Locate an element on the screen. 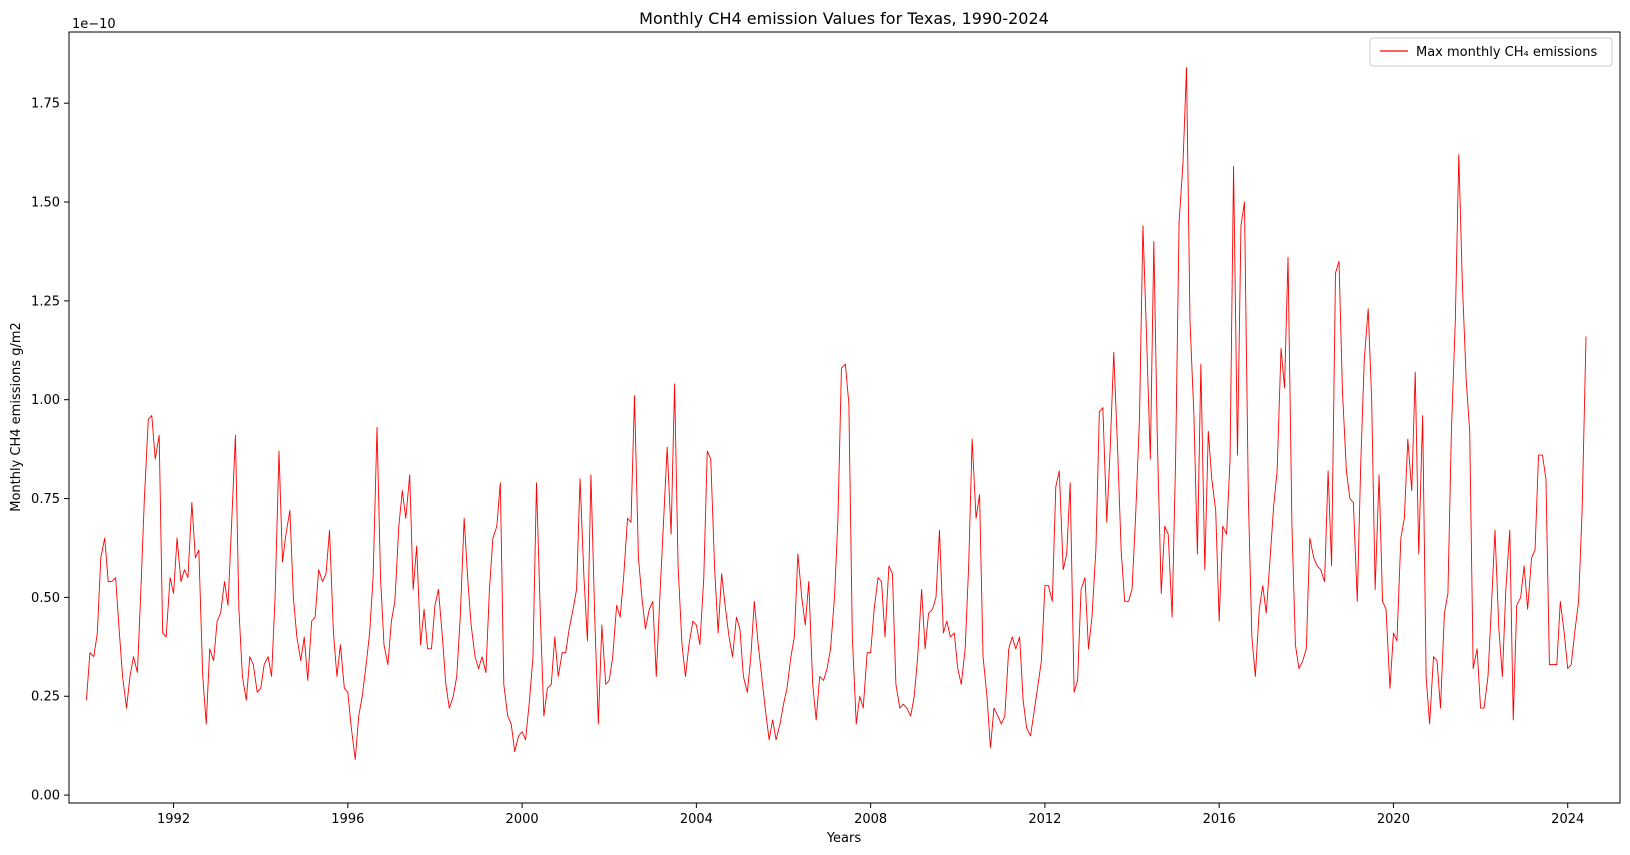  y-tick-label: 0.50 is located at coordinates (45, 598).